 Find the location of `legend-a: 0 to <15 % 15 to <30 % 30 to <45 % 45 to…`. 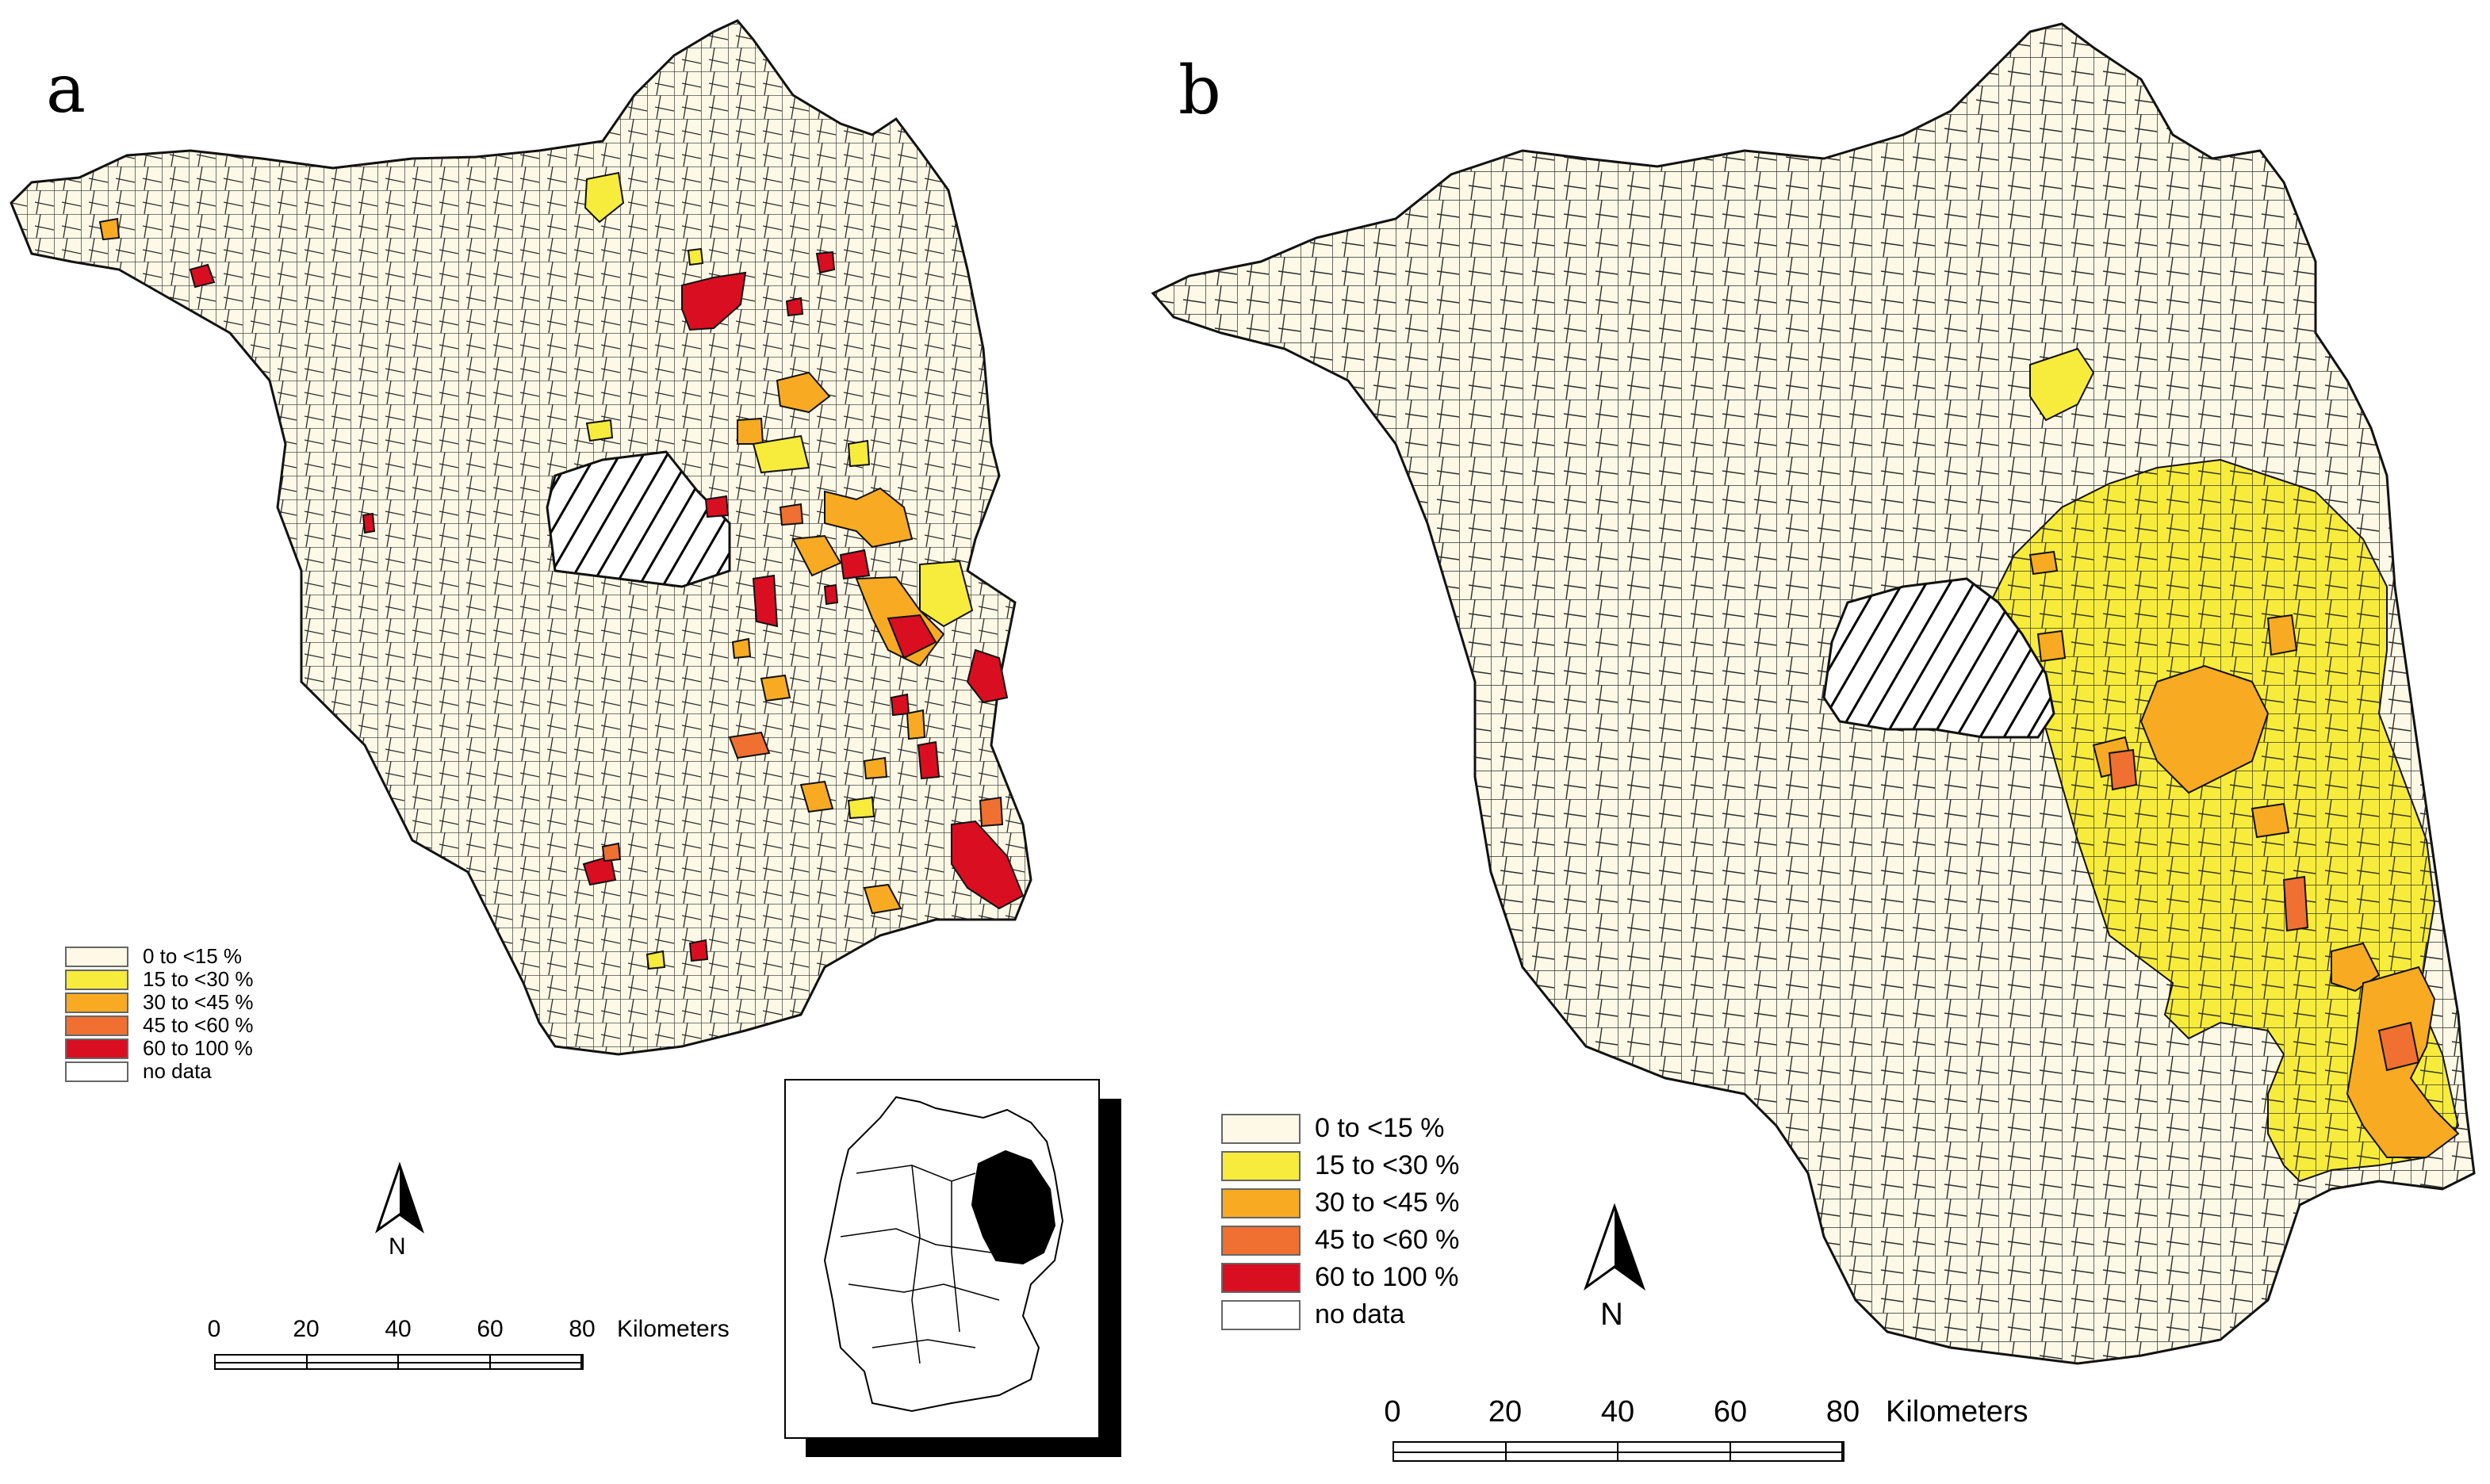

legend-a: 0 to <15 % 15 to <30 % 30 to <45 % 45 to… is located at coordinates (159, 1013).